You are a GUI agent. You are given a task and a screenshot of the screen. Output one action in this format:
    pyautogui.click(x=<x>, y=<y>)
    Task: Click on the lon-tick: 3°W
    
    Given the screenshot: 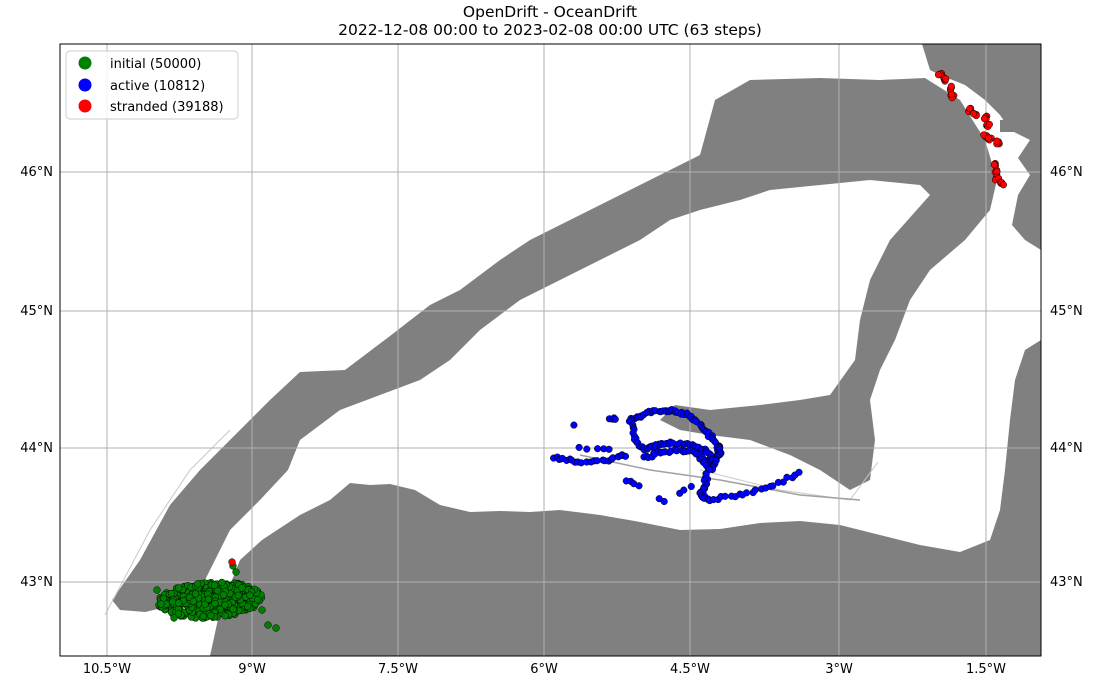 What is the action you would take?
    pyautogui.click(x=839, y=669)
    